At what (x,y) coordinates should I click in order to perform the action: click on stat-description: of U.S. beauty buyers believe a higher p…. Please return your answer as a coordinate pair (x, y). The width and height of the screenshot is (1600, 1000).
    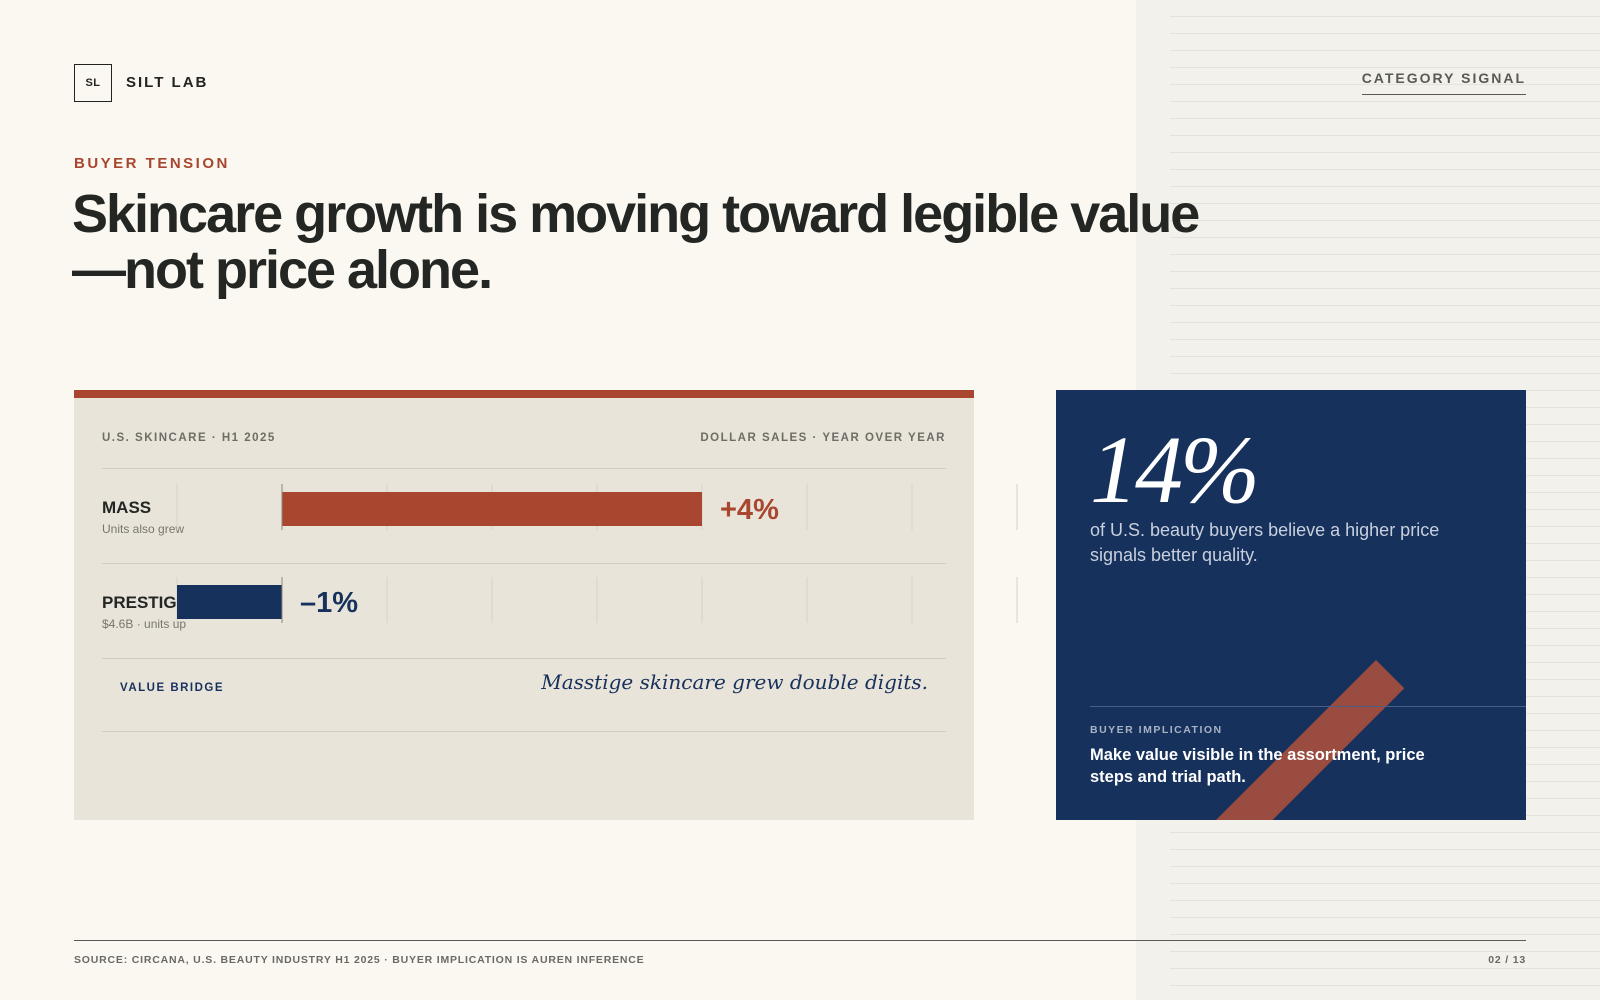
    Looking at the image, I should click on (1265, 542).